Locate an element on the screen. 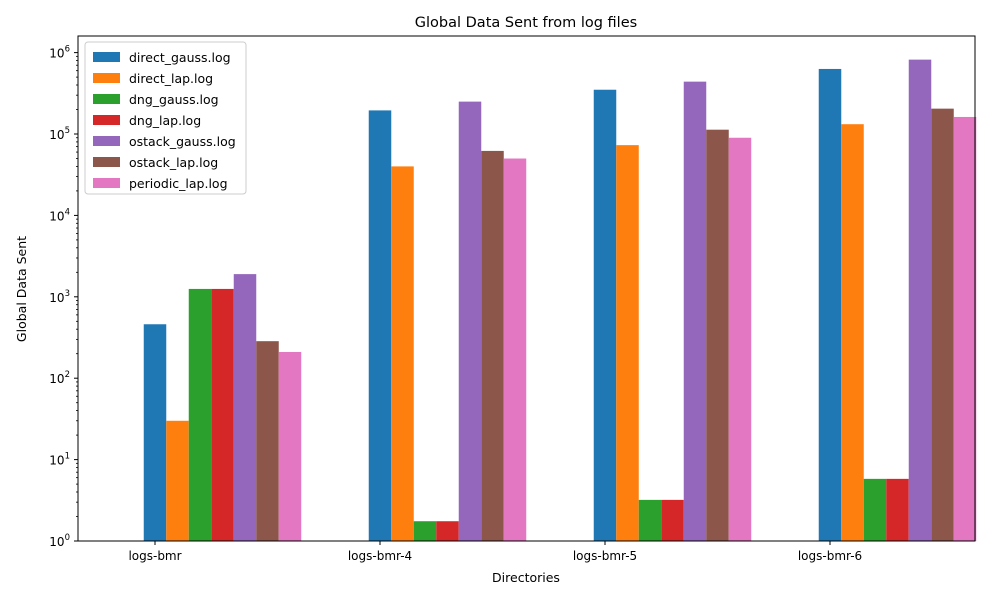 Image resolution: width=1000 pixels, height=604 pixels. y-tick-label: 10⁵ is located at coordinates (59, 134).